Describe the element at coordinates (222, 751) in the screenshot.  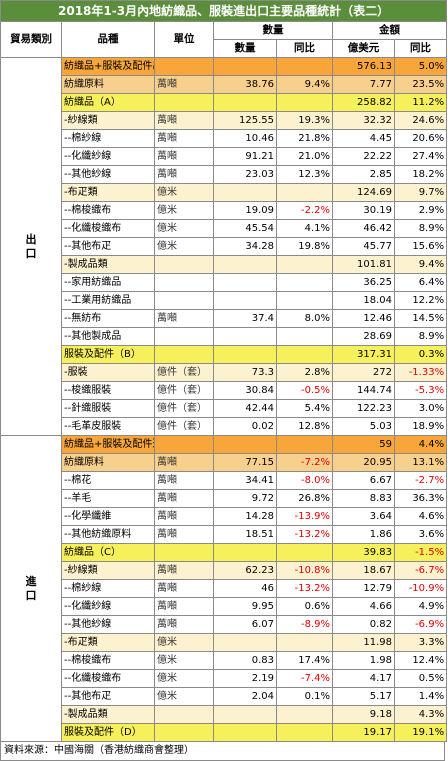
I see `source-note: 資料來源：中國海關（香港紡織商會整理）` at that location.